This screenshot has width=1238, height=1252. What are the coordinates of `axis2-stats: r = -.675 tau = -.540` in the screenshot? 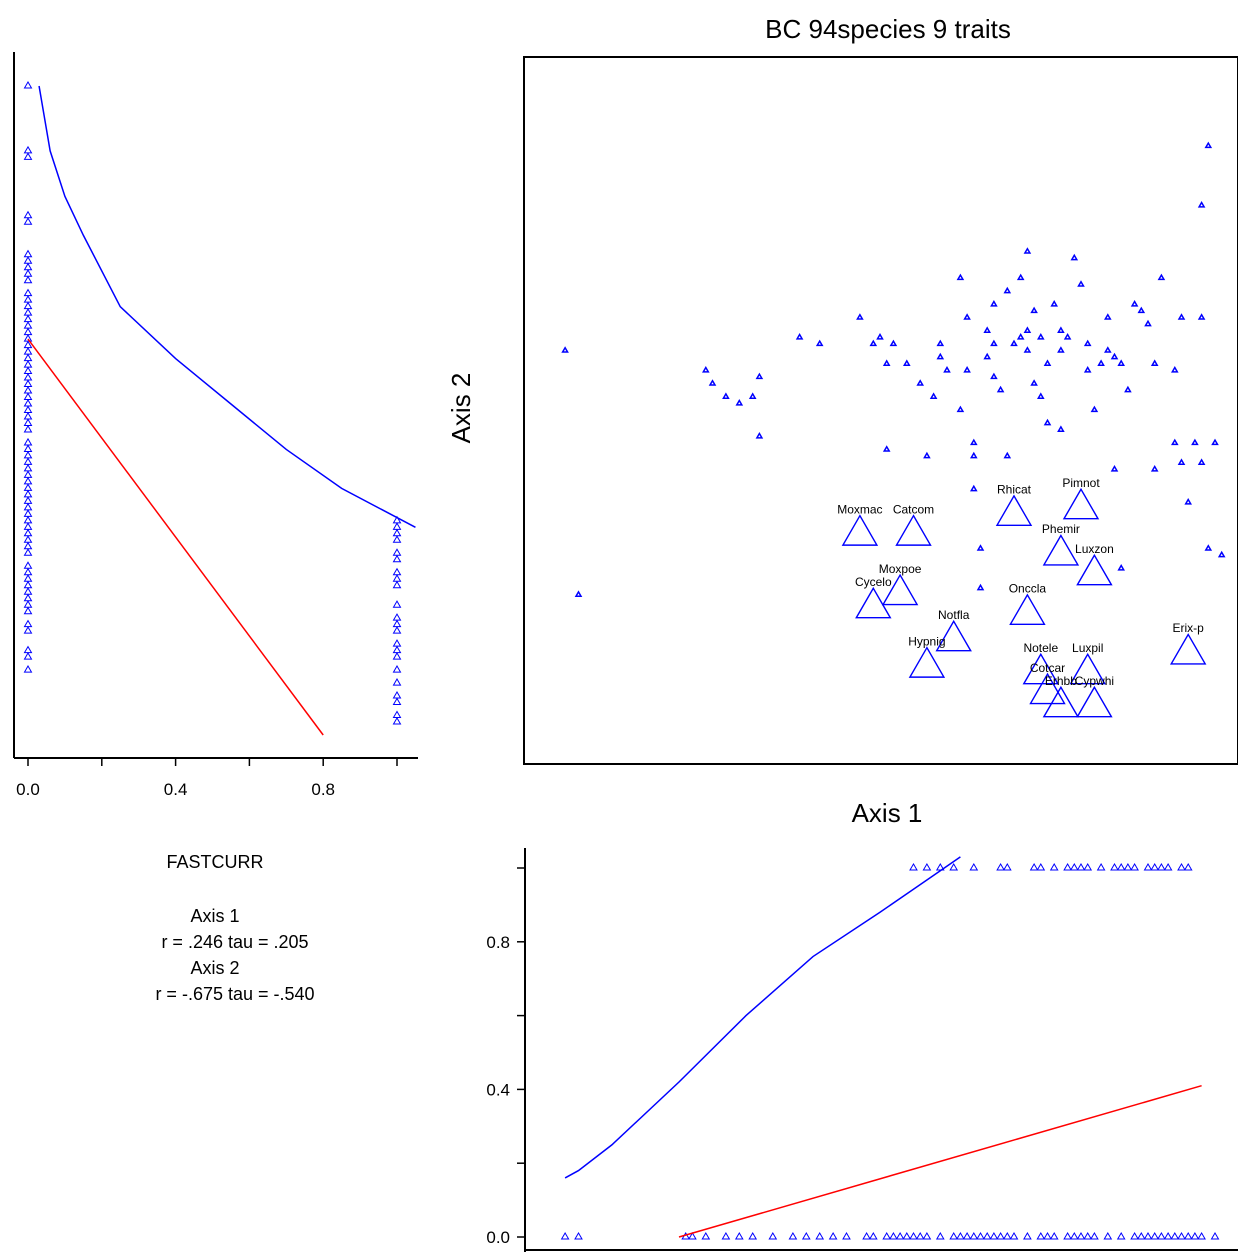 It's located at (234, 994).